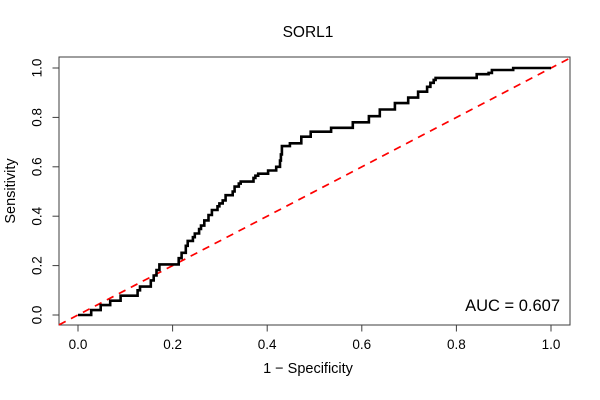  I want to click on x-axis: 0.0 0.2 0.4 0.6 0.8 1.0, so click(315, 338).